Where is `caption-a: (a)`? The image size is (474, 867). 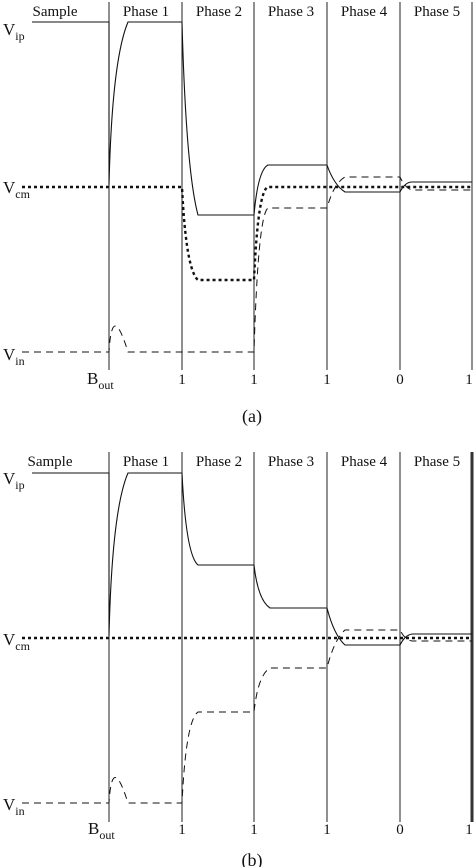
caption-a: (a) is located at coordinates (252, 416).